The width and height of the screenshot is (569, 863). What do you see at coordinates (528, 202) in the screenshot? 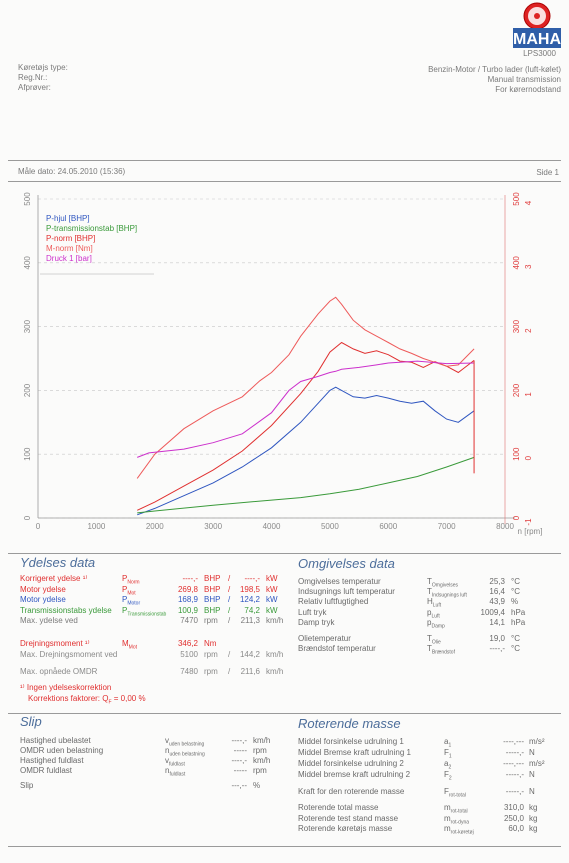
I see `y-right2-tick-label: 4` at bounding box center [528, 202].